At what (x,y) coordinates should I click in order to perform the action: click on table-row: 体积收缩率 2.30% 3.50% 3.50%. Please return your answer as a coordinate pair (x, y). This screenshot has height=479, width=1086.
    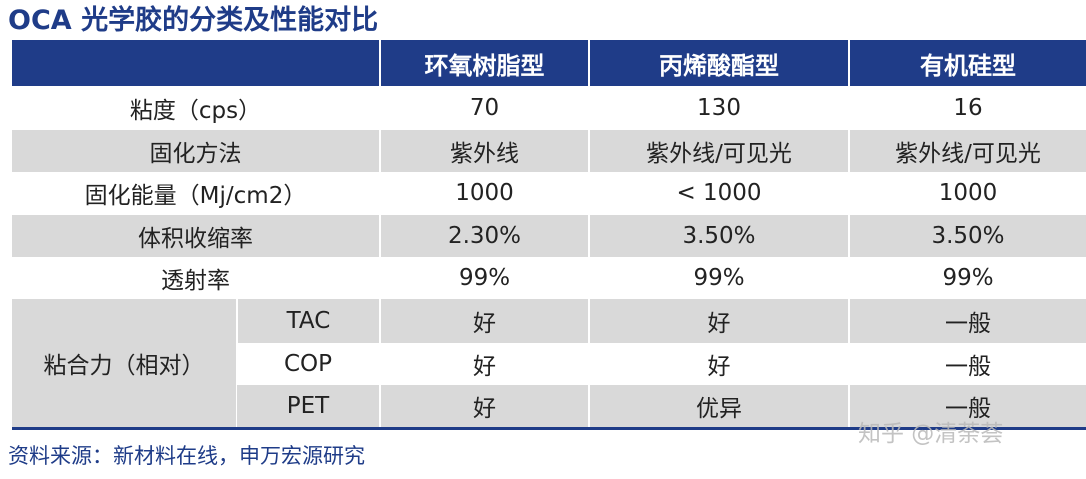
    Looking at the image, I should click on (549, 235).